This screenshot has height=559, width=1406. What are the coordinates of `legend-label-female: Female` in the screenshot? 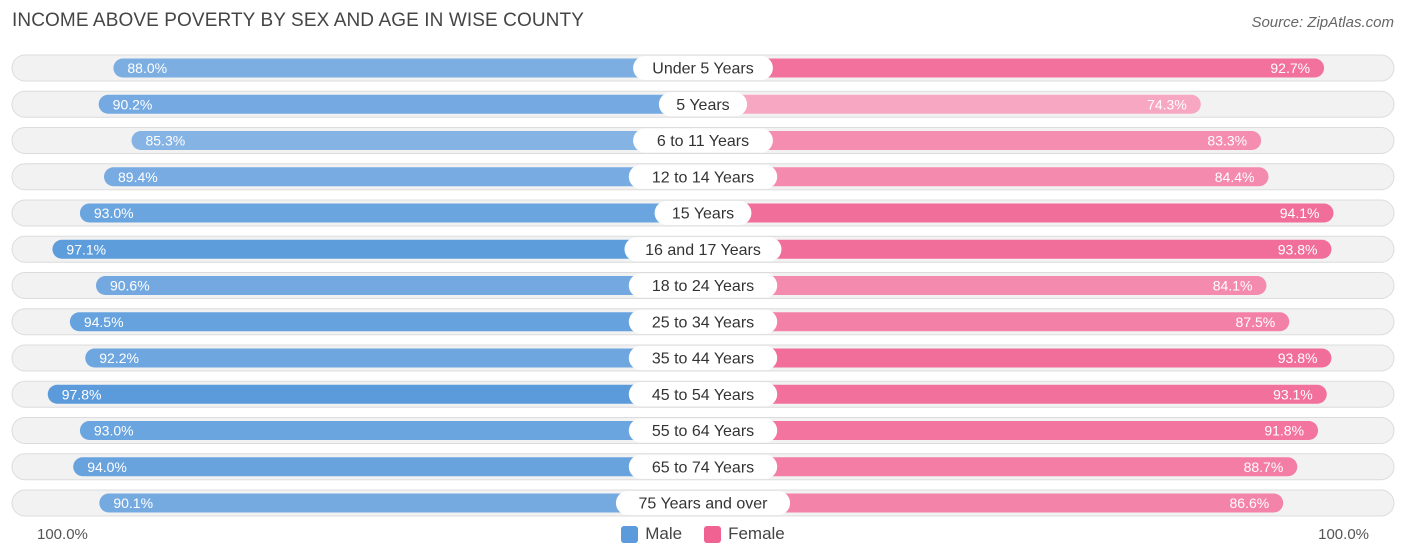 It's located at (756, 533).